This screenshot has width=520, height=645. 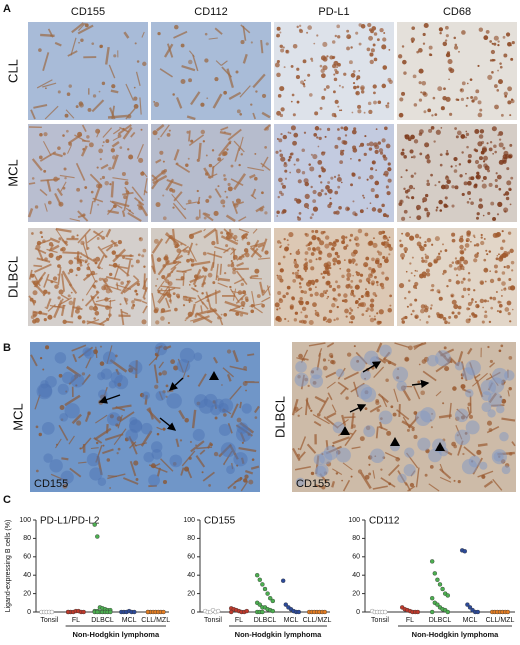 I want to click on micrograph, so click(x=457, y=71).